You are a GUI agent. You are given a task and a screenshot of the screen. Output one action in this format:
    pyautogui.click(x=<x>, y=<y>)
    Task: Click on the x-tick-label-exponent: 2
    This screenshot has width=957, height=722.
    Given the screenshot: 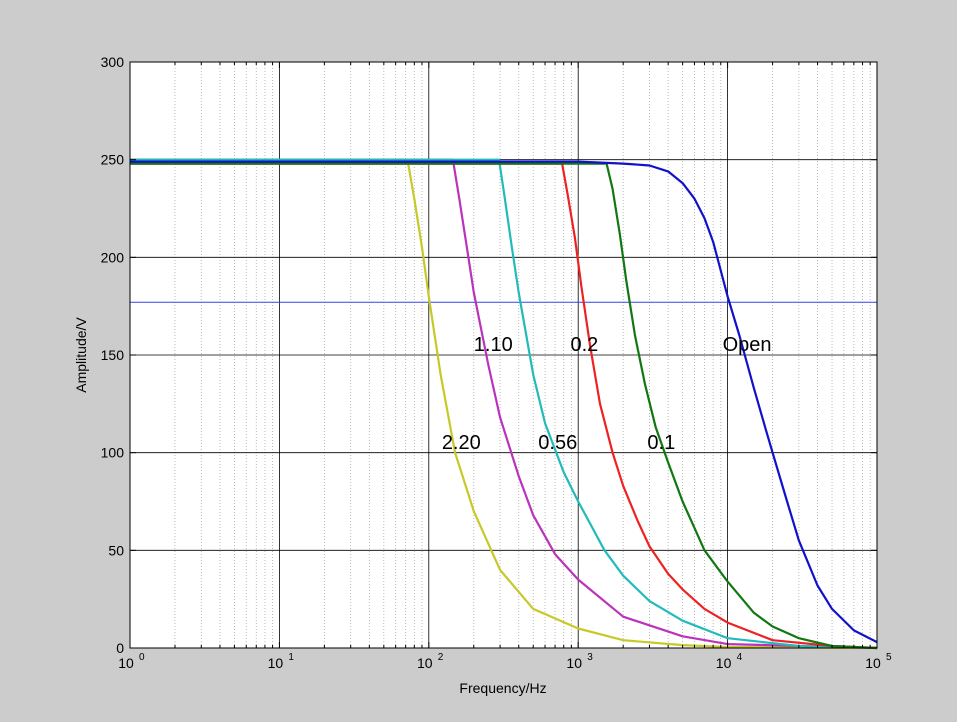 What is the action you would take?
    pyautogui.click(x=441, y=657)
    